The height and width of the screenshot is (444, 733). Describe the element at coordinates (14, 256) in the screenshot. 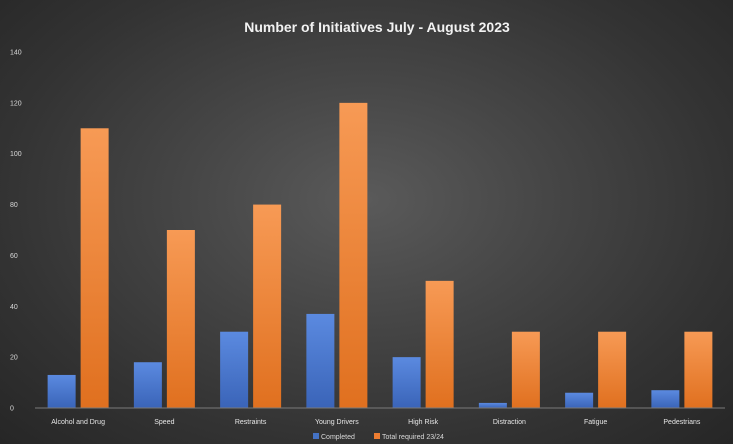

I see `y-tick-label: 60` at that location.